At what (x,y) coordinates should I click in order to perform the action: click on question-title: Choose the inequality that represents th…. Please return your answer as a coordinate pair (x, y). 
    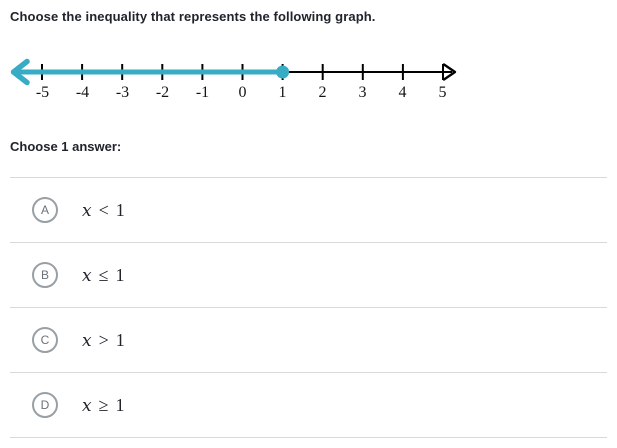
    Looking at the image, I should click on (193, 16).